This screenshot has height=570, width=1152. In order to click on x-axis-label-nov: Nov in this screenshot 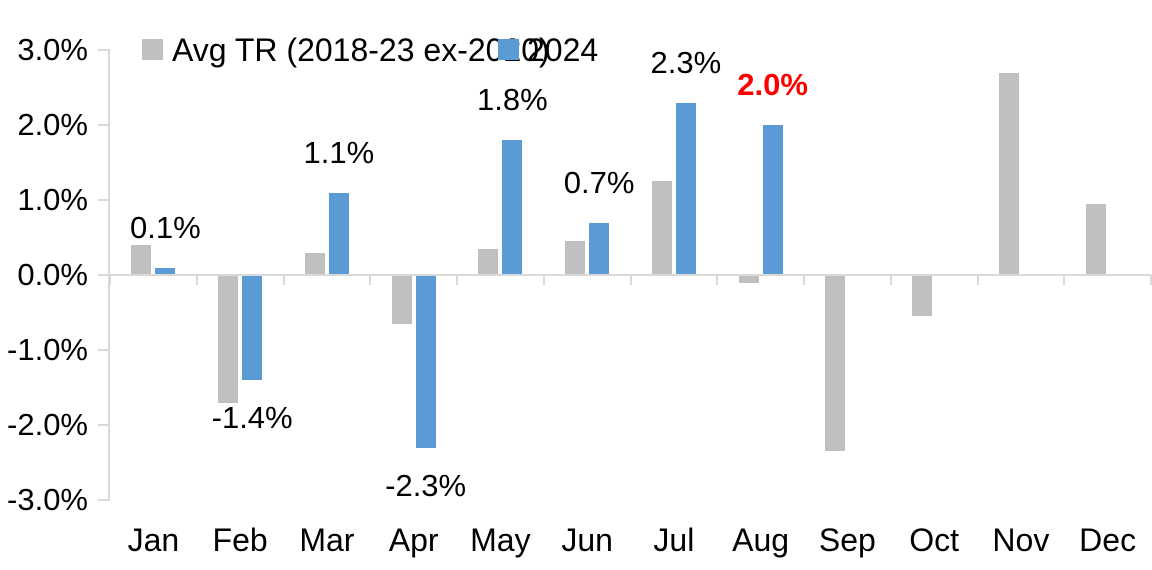, I will do `click(1021, 540)`.